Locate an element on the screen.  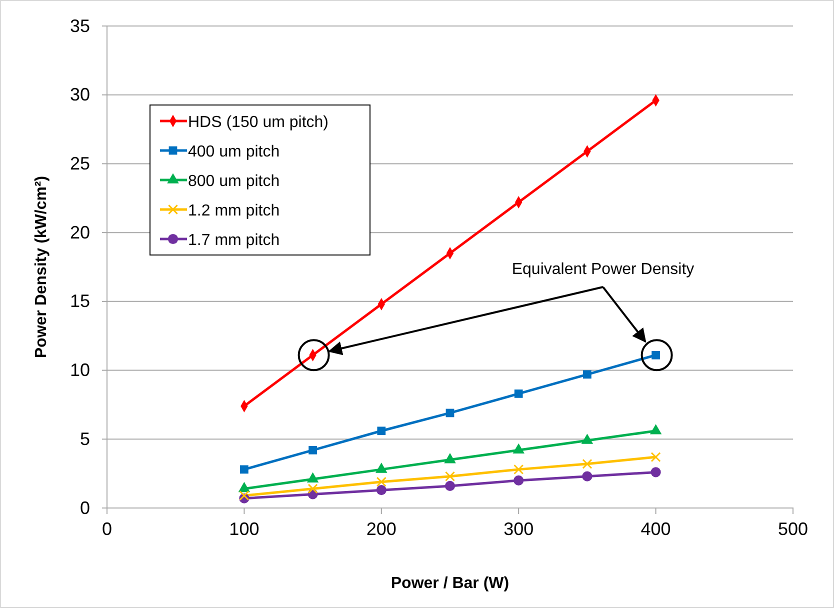
x-tick-label: 100 is located at coordinates (244, 528).